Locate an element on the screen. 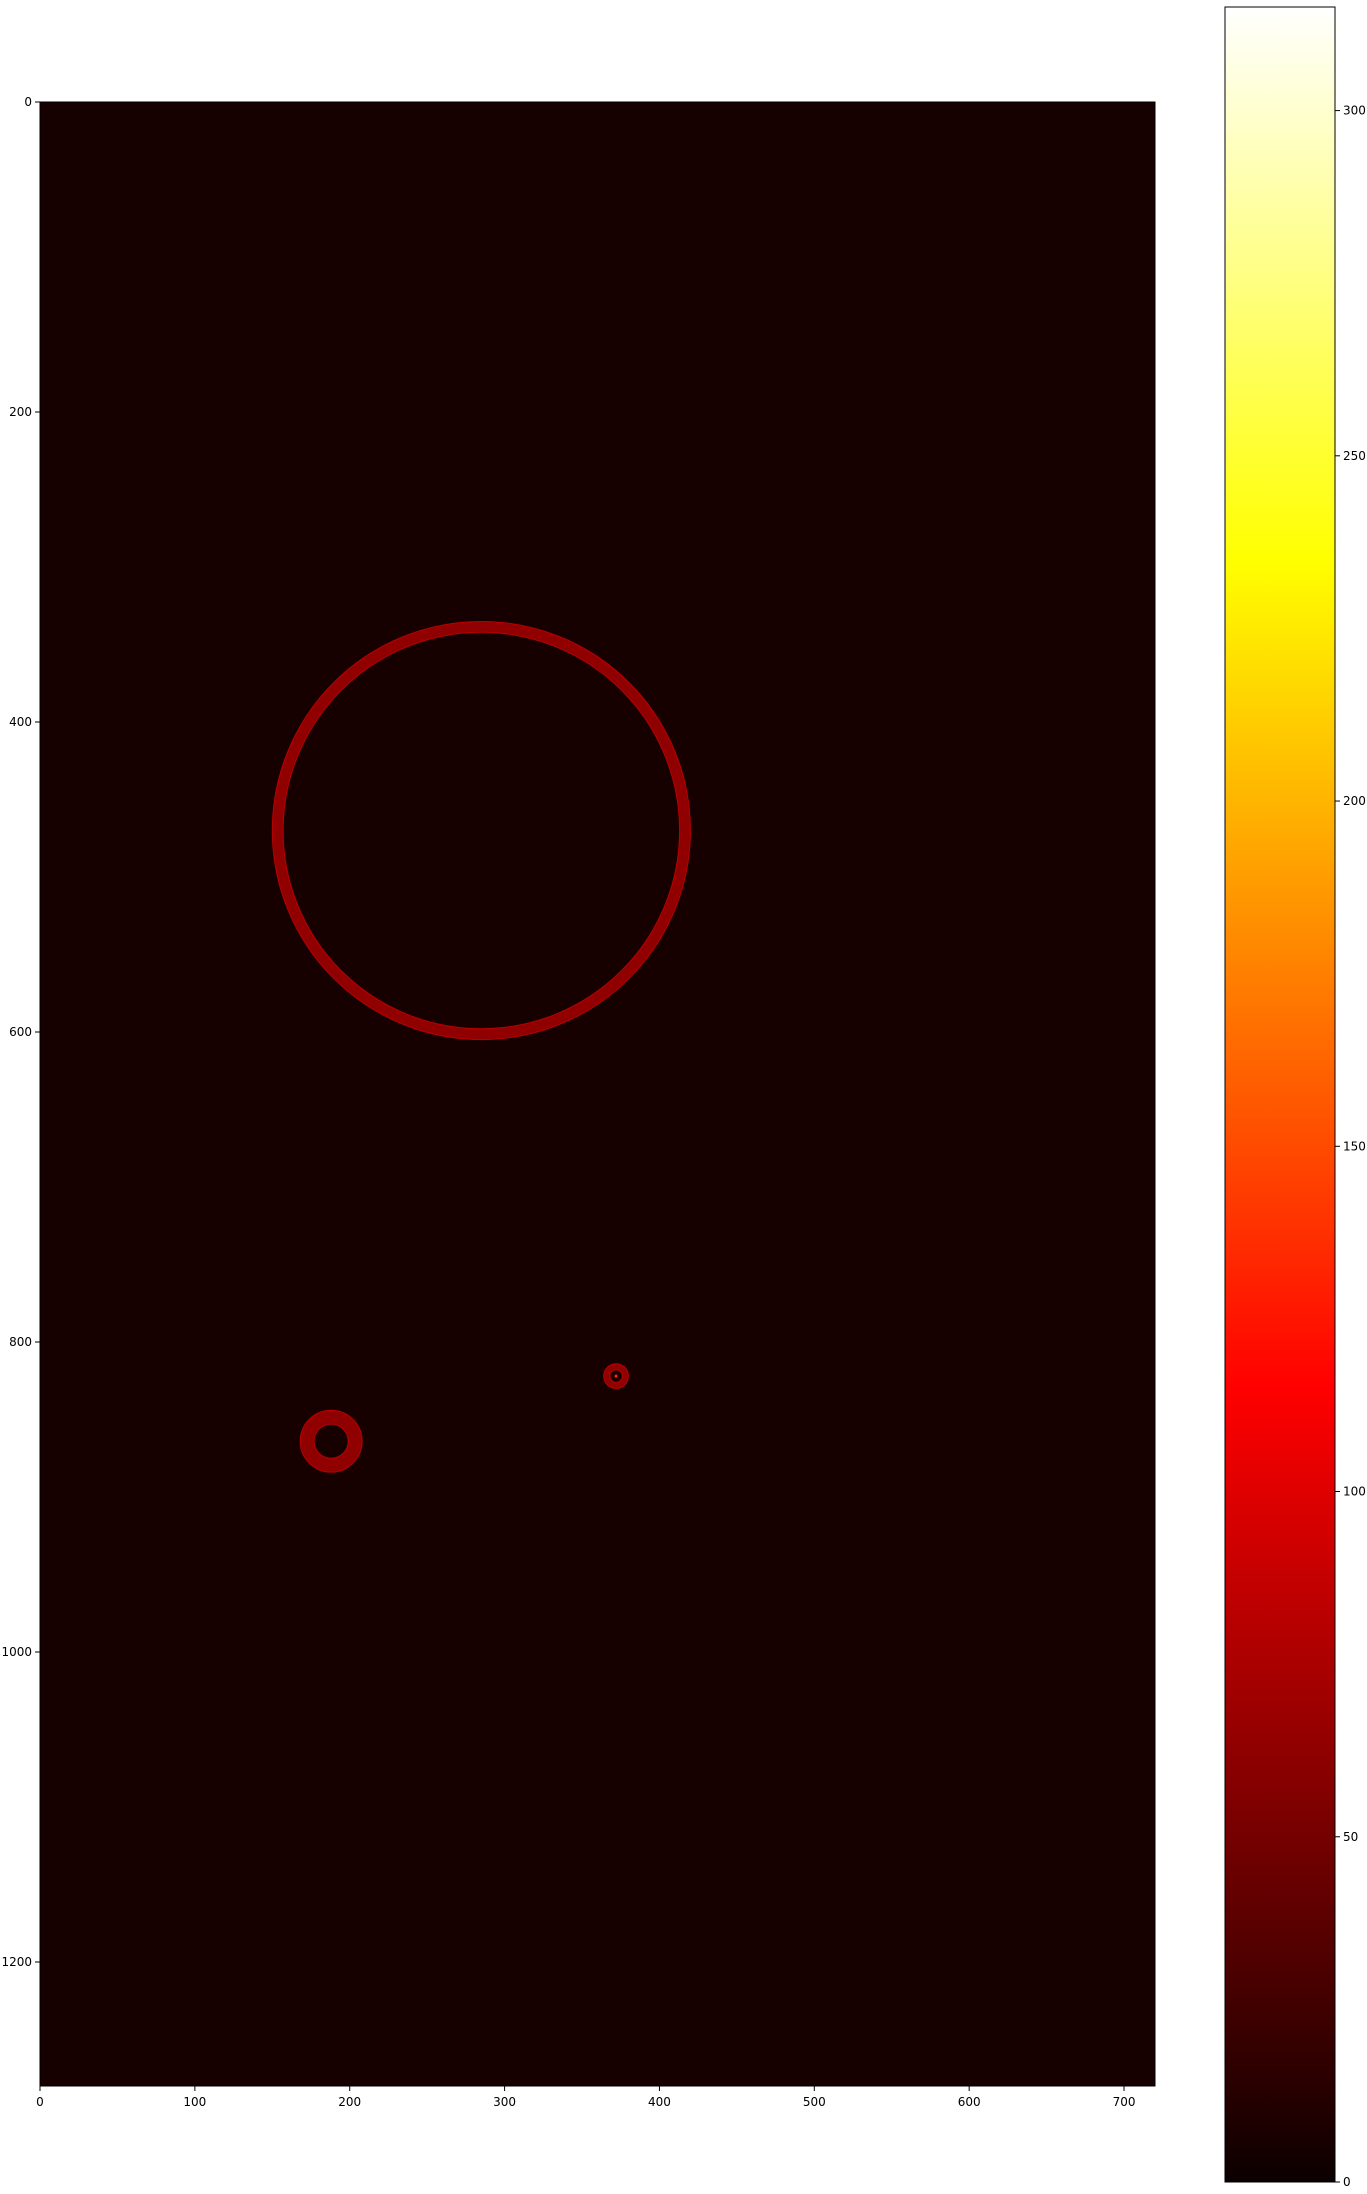 This screenshot has width=1367, height=2194. small-ring is located at coordinates (331, 1441).